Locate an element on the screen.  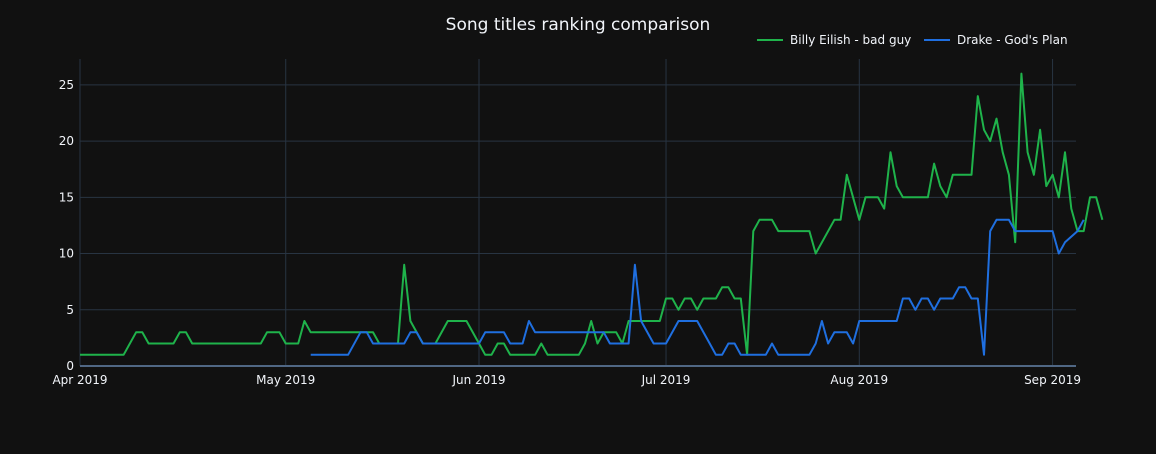
y-tick-label: 5 is located at coordinates (70, 310).